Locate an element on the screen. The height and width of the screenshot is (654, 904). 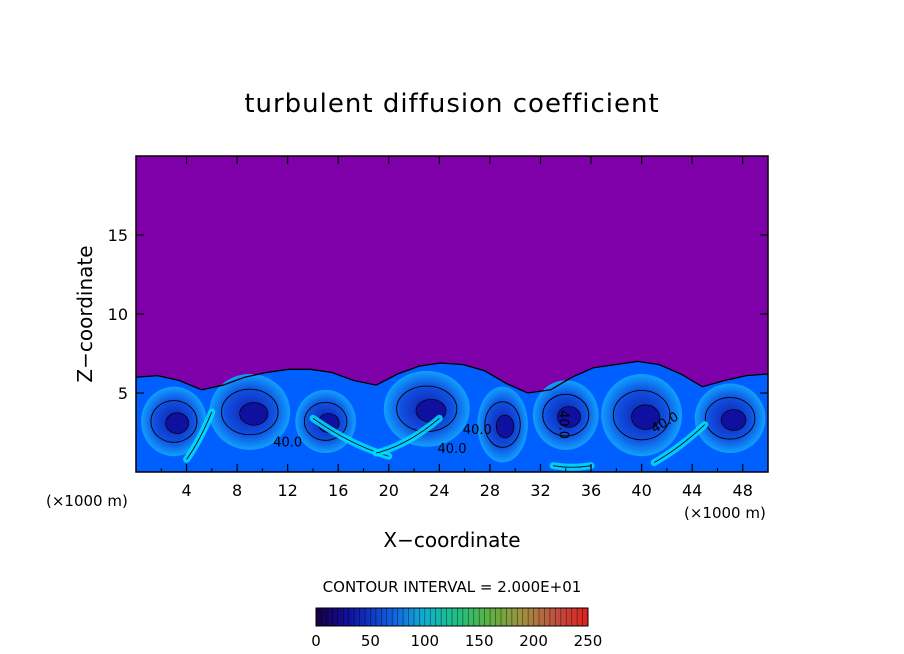
y-tick-label: 5 is located at coordinates (123, 393).